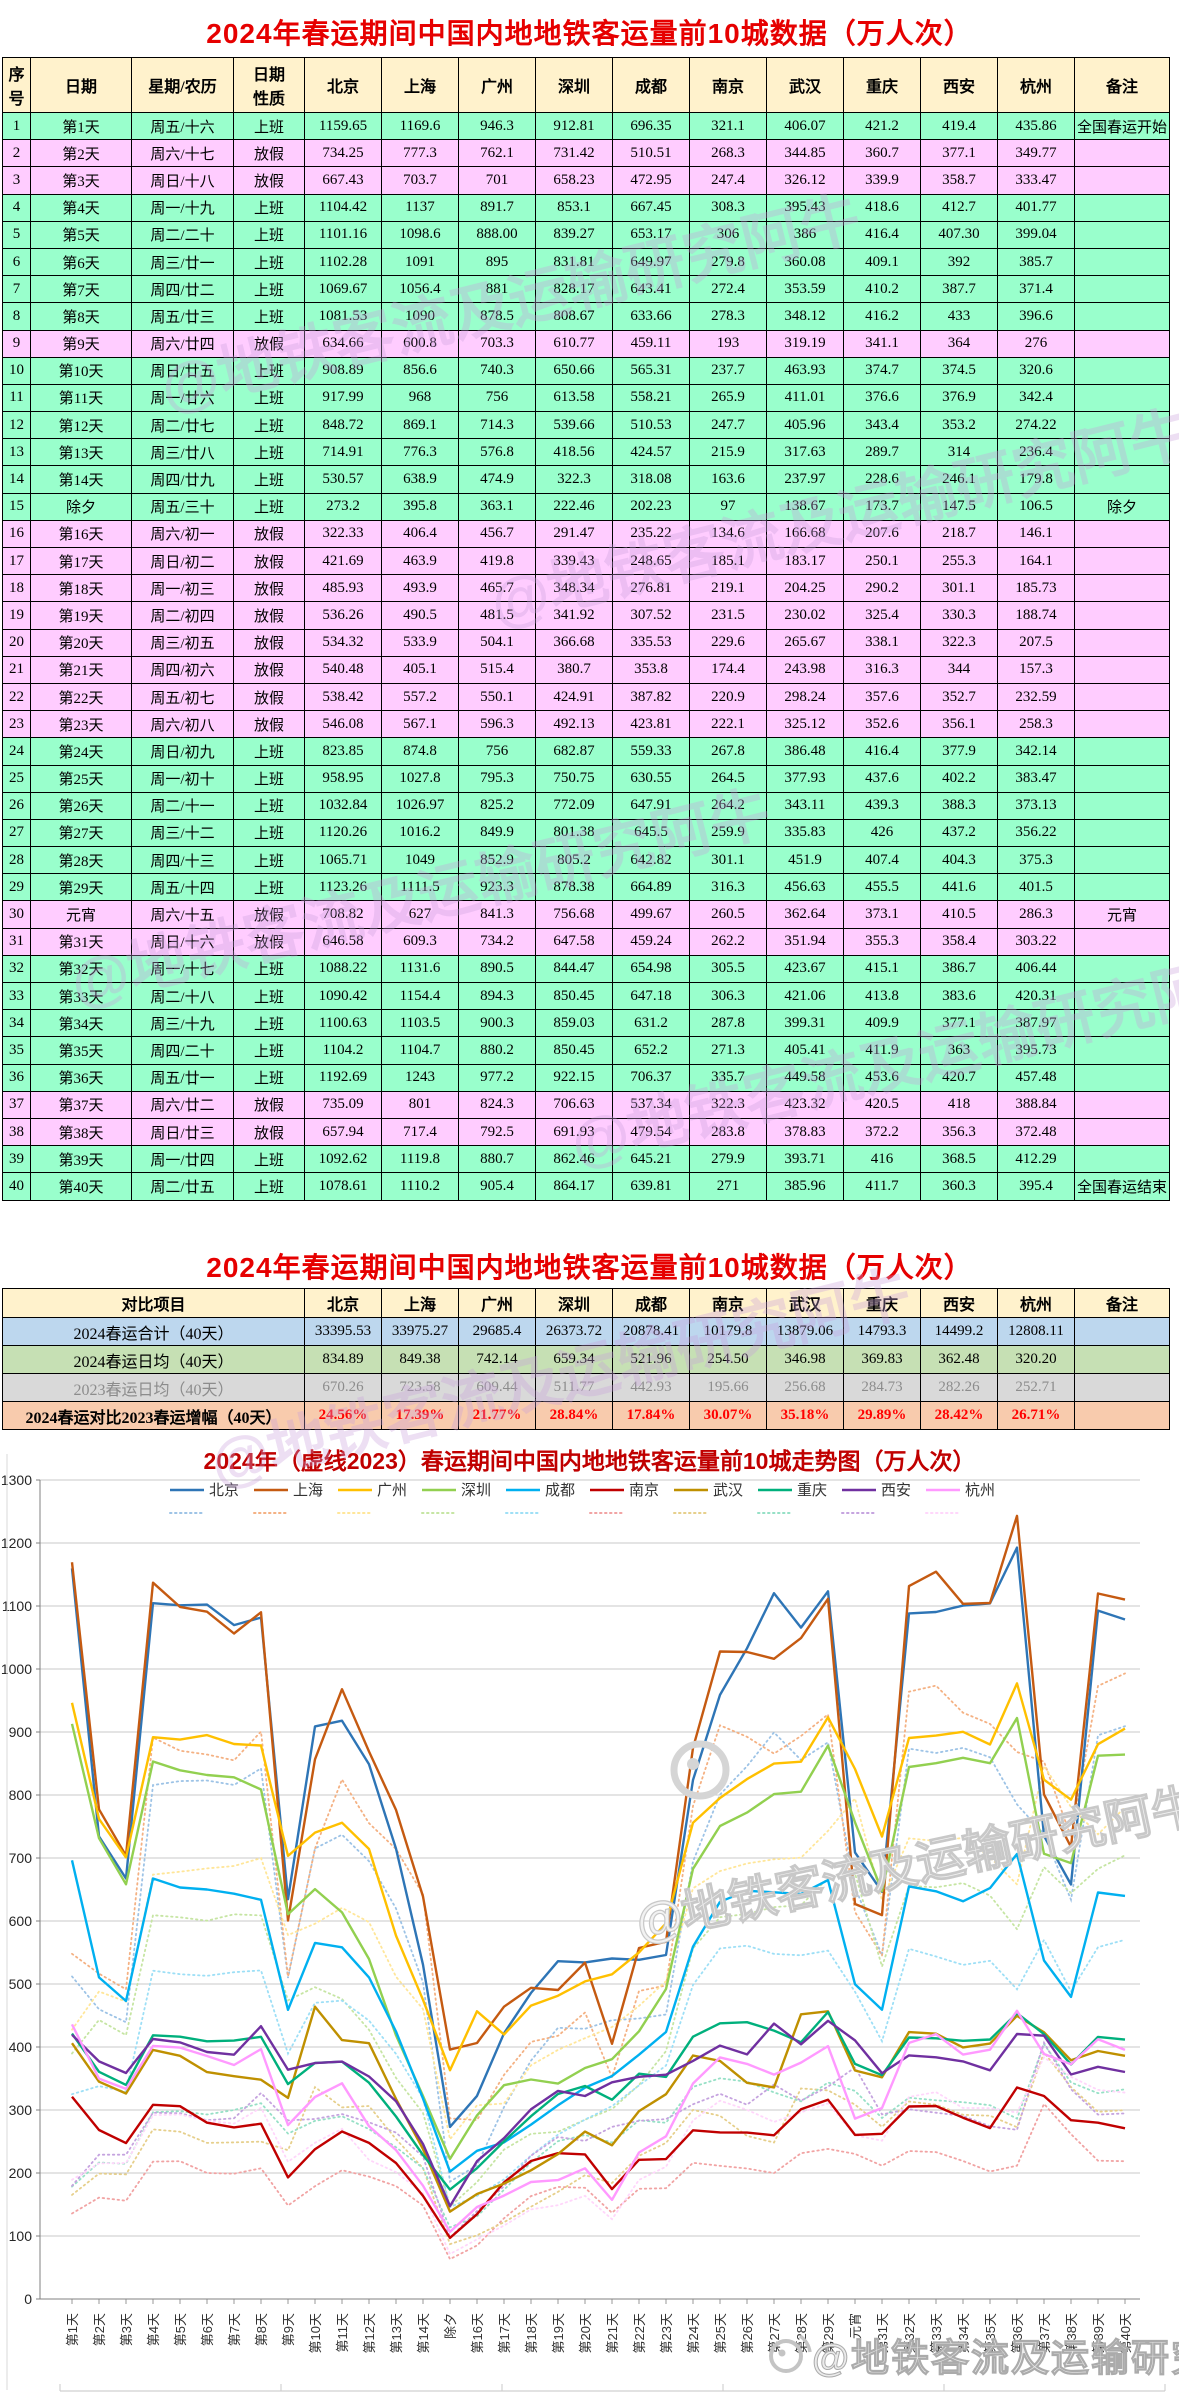 Image resolution: width=1179 pixels, height=2399 pixels. What do you see at coordinates (16, 1159) in the screenshot?
I see `row-index: 39` at bounding box center [16, 1159].